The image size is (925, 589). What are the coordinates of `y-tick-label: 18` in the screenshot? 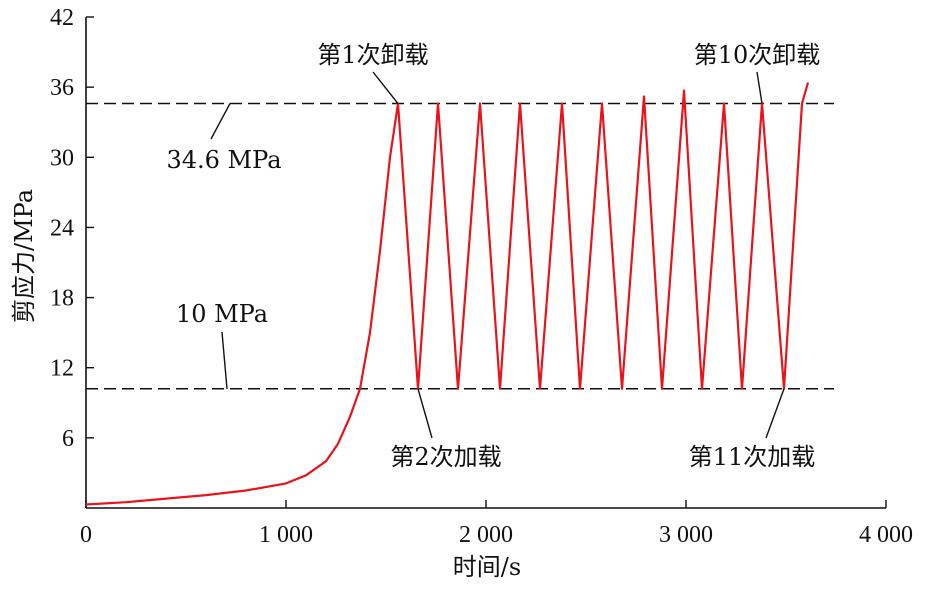 It's located at (62, 299).